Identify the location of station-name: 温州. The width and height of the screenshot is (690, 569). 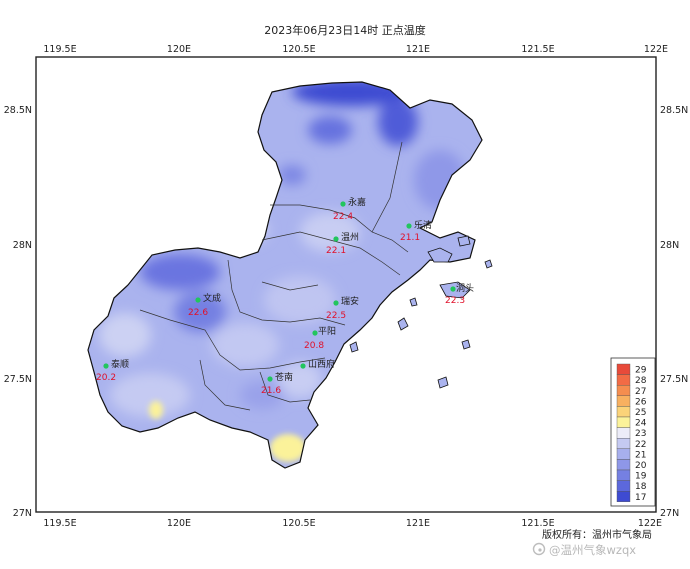
(350, 237).